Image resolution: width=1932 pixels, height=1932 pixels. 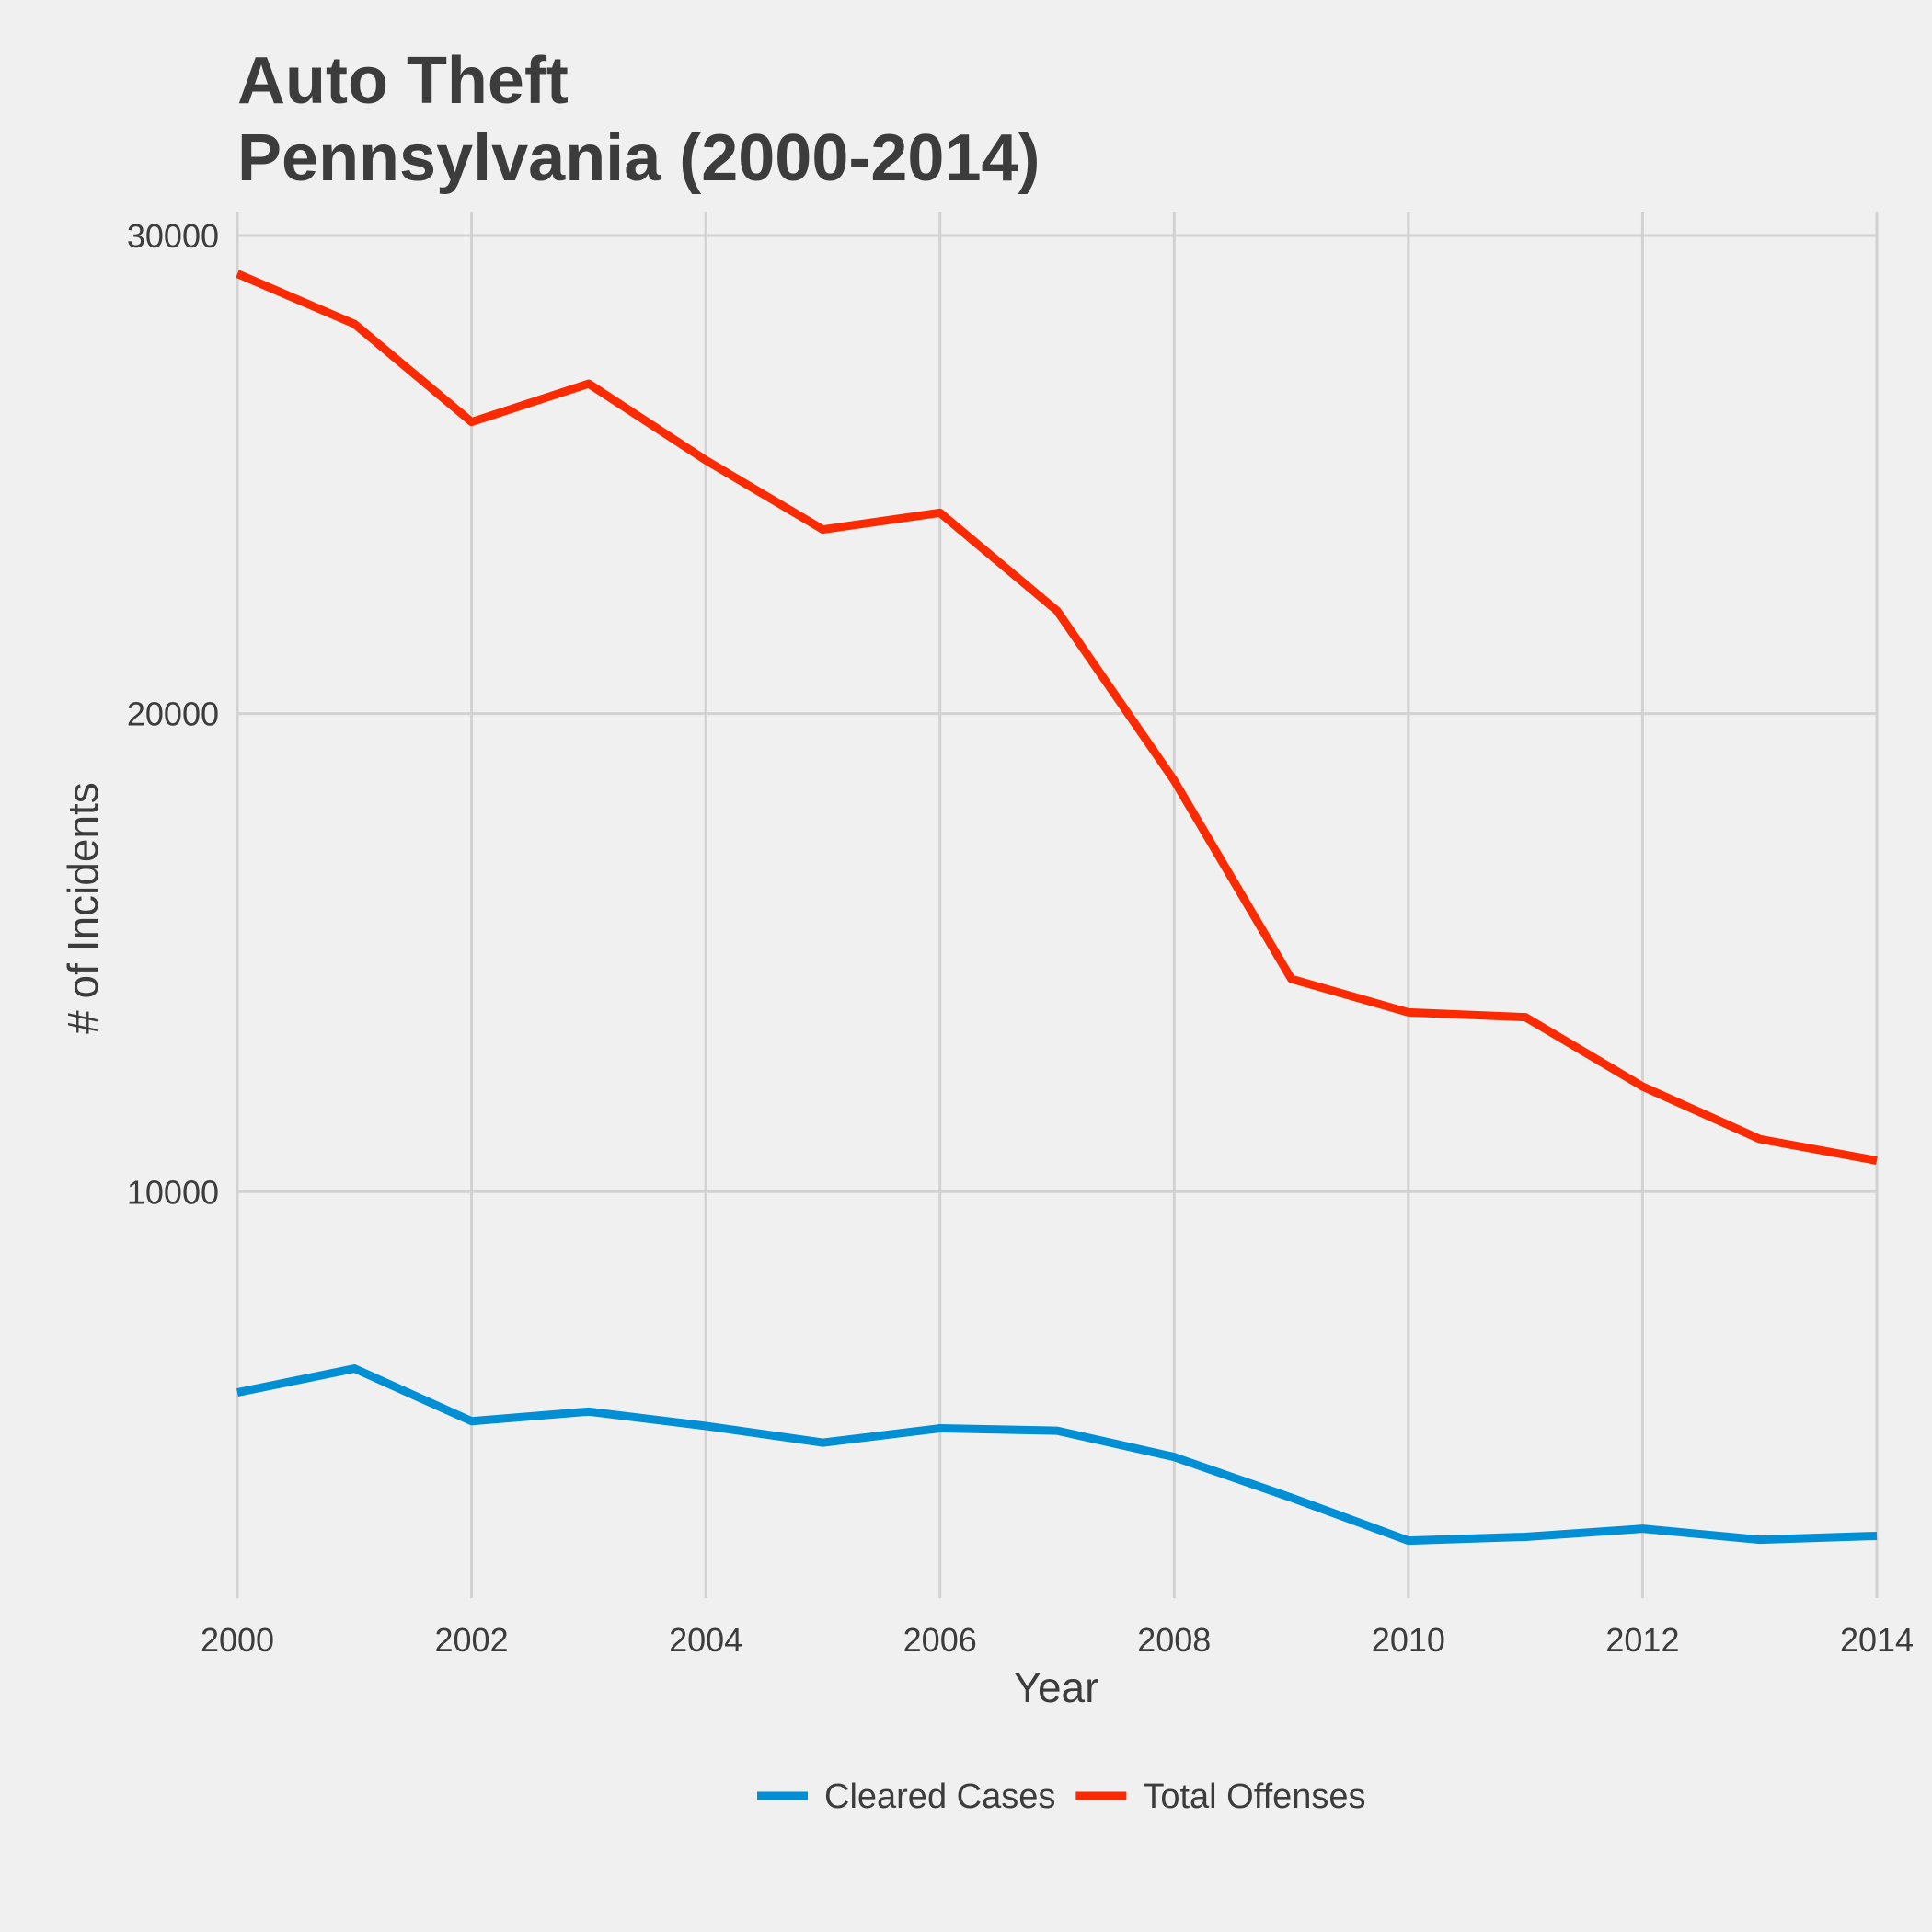 I want to click on x-tick-label: 2006, so click(x=940, y=1640).